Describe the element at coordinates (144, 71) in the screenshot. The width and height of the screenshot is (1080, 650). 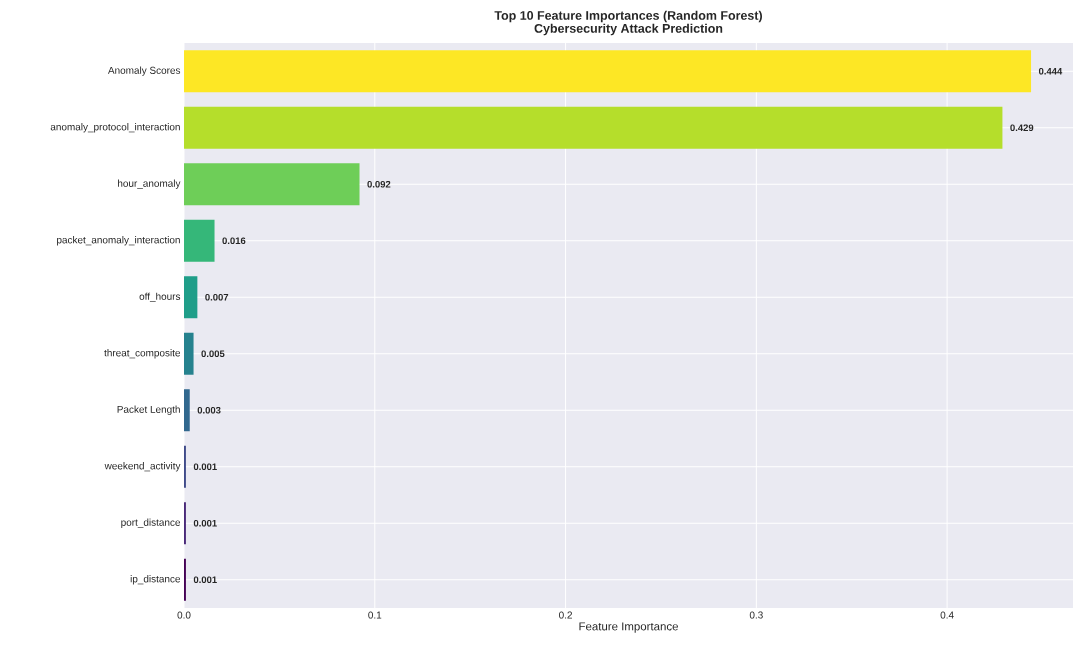
I see `y-tick-label: Anomaly Scores` at that location.